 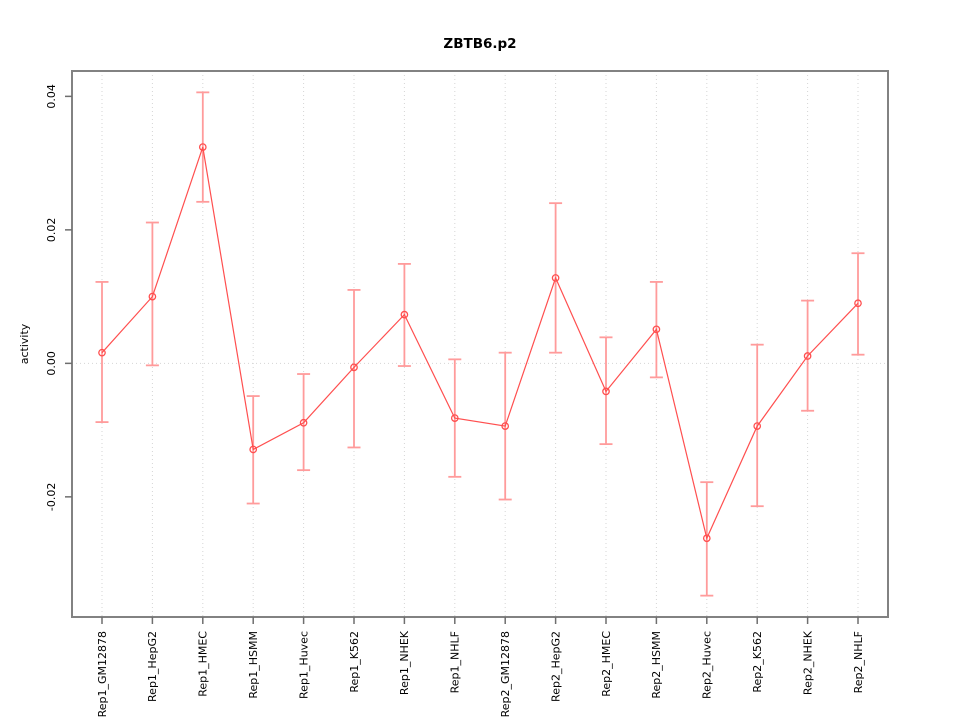 I want to click on x-category-label: Rep2_HMEC, so click(x=606, y=664).